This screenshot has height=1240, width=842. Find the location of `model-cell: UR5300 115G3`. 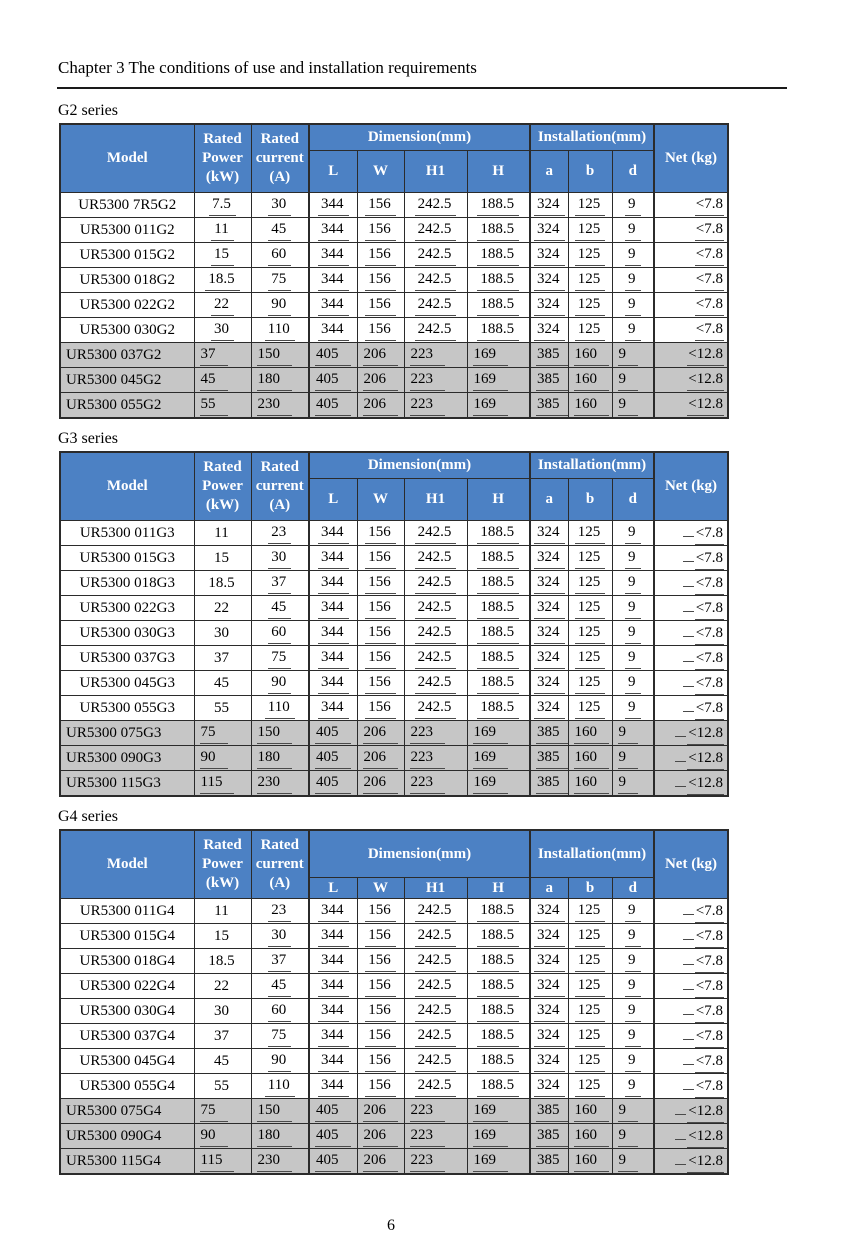

model-cell: UR5300 115G3 is located at coordinates (127, 783).